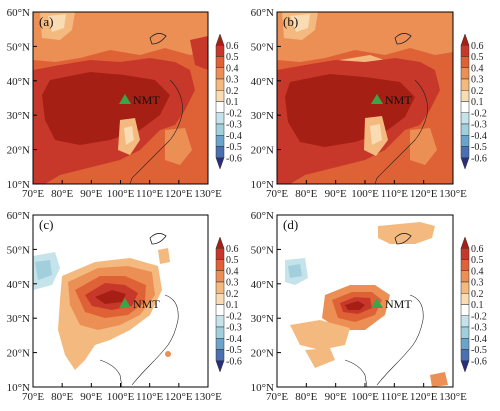  I want to click on panel-d-colorbar-tick: -0.3, so click(479, 328).